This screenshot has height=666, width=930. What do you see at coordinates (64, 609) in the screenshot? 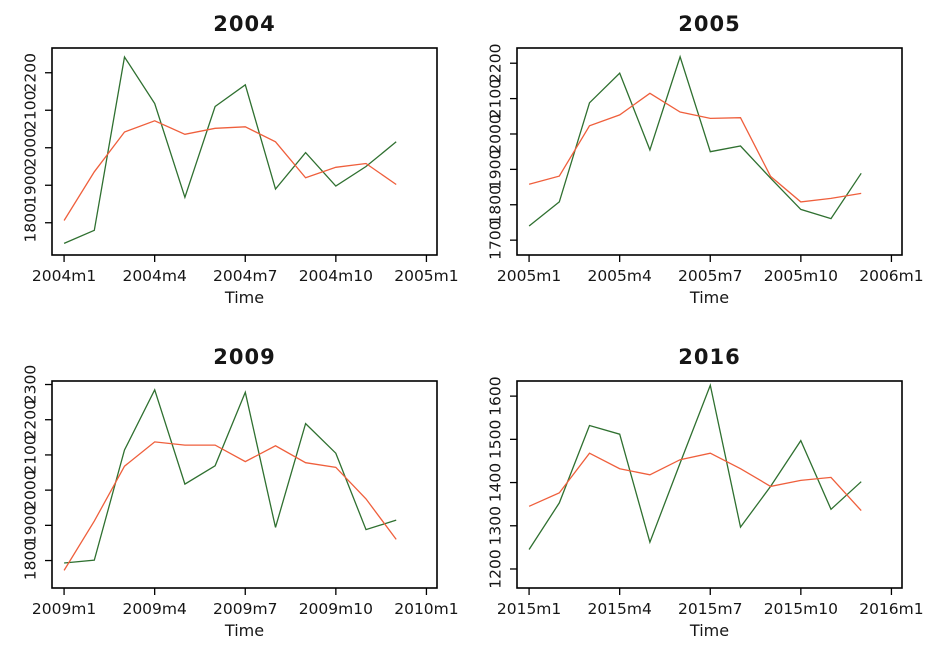
I see `x-tick-label: 2009m1` at bounding box center [64, 609].